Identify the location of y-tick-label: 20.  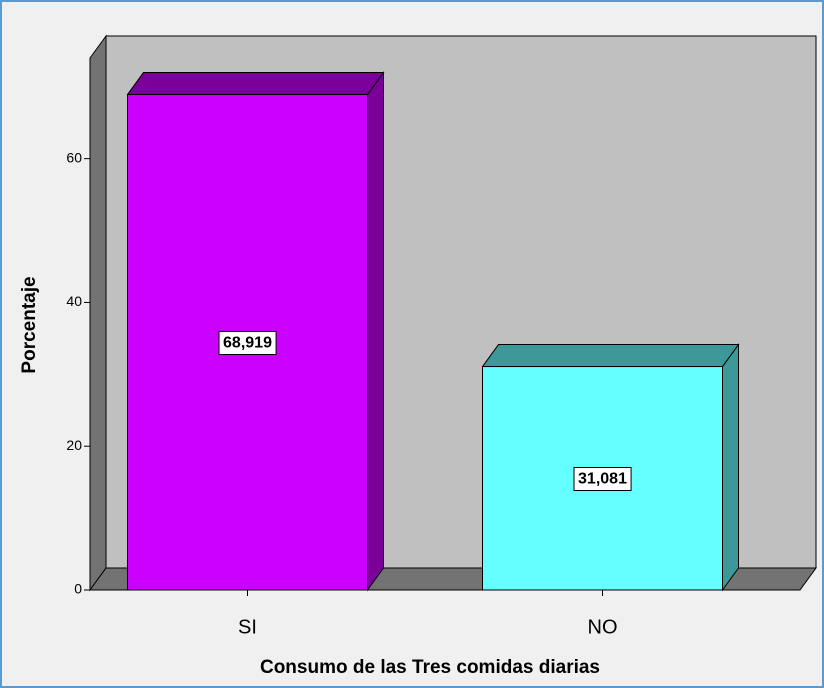
(74, 445).